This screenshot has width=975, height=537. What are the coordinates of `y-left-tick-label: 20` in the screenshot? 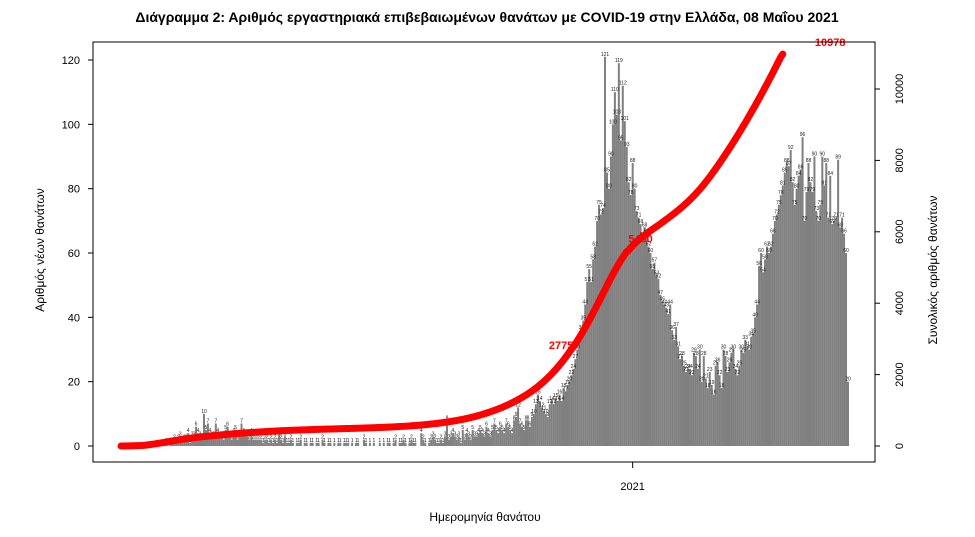 It's located at (74, 383).